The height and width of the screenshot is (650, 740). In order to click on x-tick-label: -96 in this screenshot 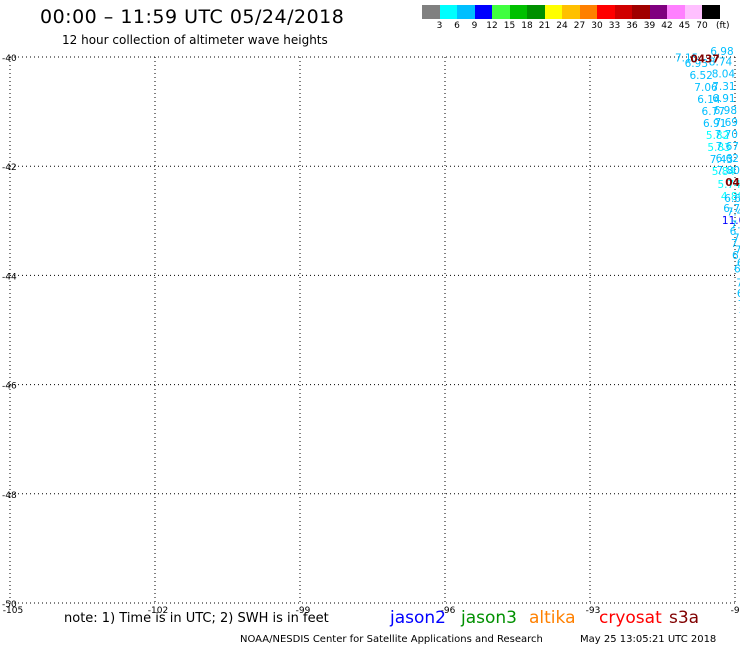, I will do `click(448, 611)`.